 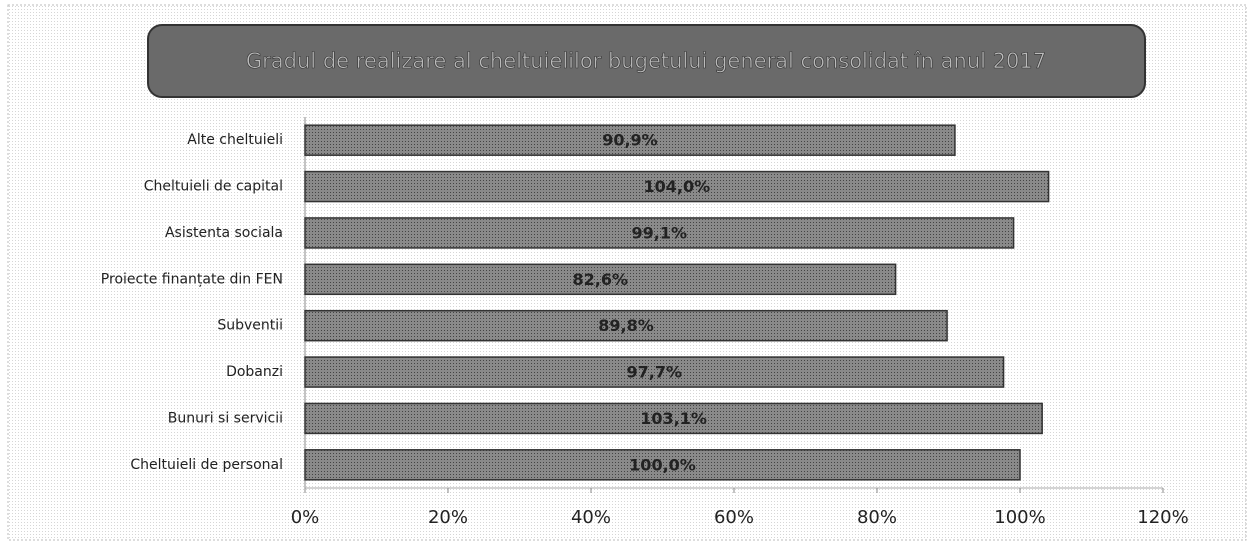 What do you see at coordinates (1162, 517) in the screenshot?
I see `x-tick-label: 120%` at bounding box center [1162, 517].